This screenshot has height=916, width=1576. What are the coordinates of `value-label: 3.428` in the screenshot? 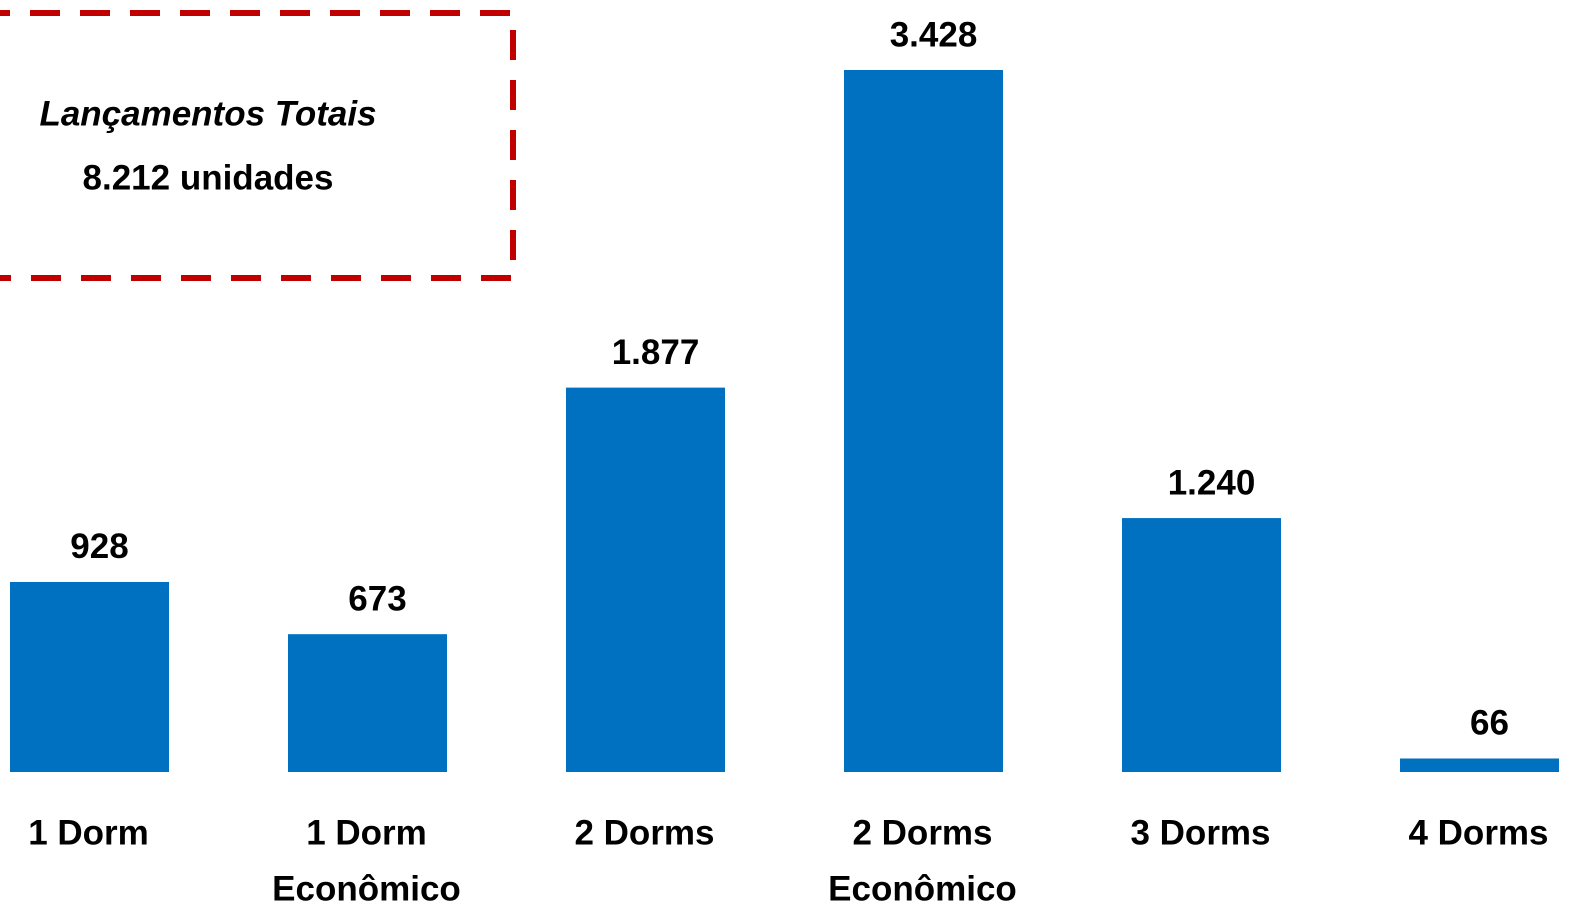 It's located at (934, 34).